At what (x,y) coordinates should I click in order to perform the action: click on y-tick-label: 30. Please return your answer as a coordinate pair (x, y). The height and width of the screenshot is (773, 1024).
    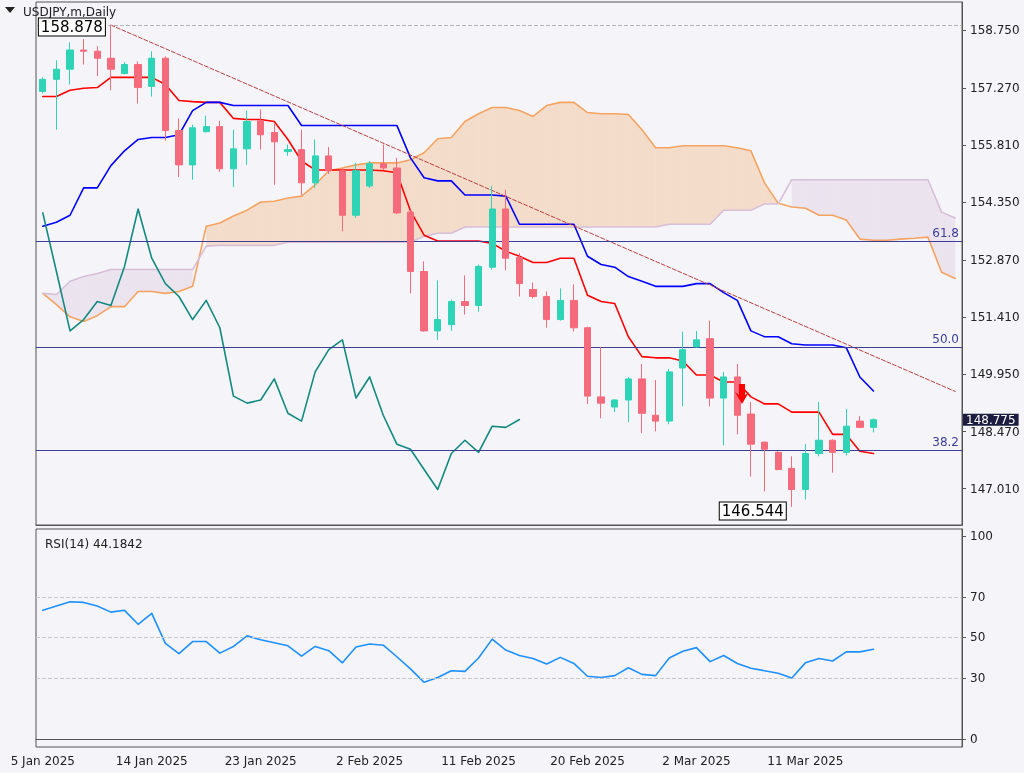
    Looking at the image, I should click on (978, 678).